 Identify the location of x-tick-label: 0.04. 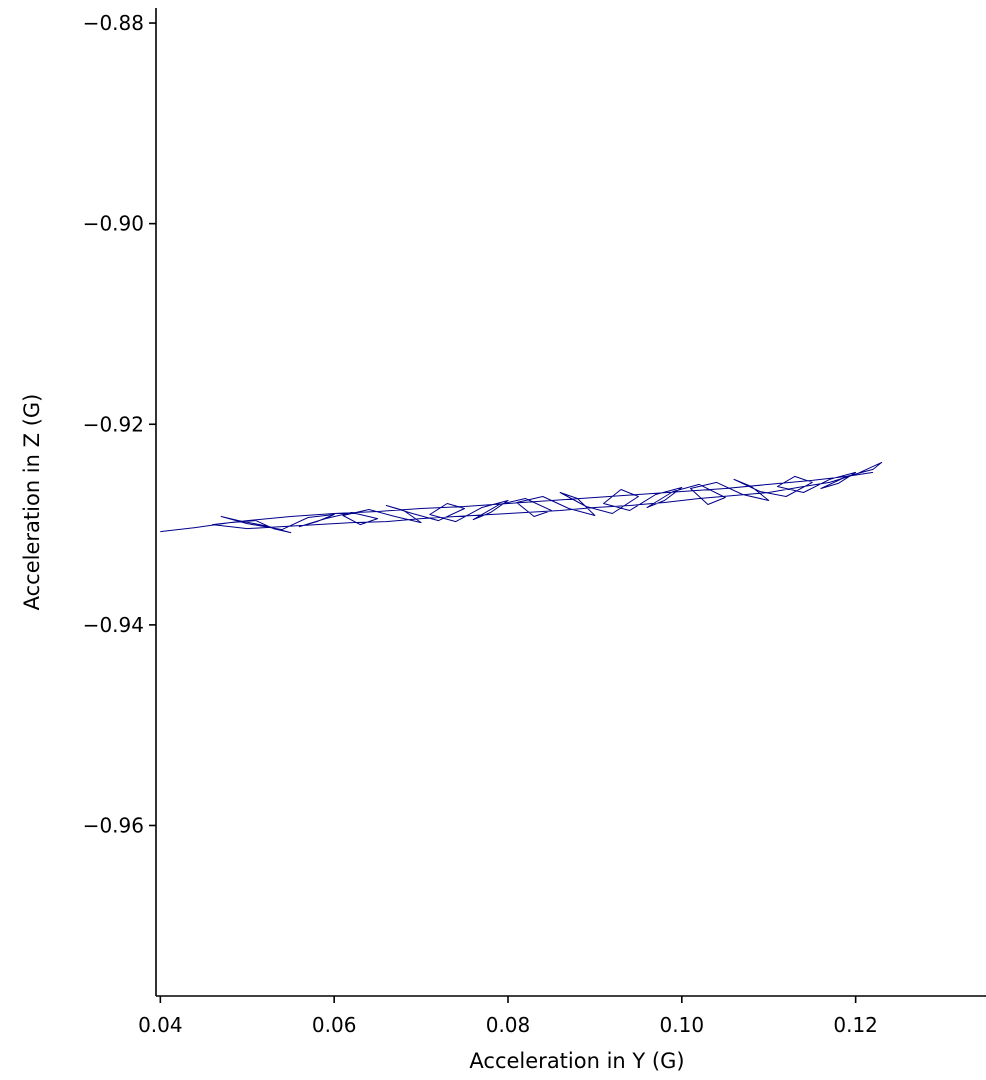
(160, 1025).